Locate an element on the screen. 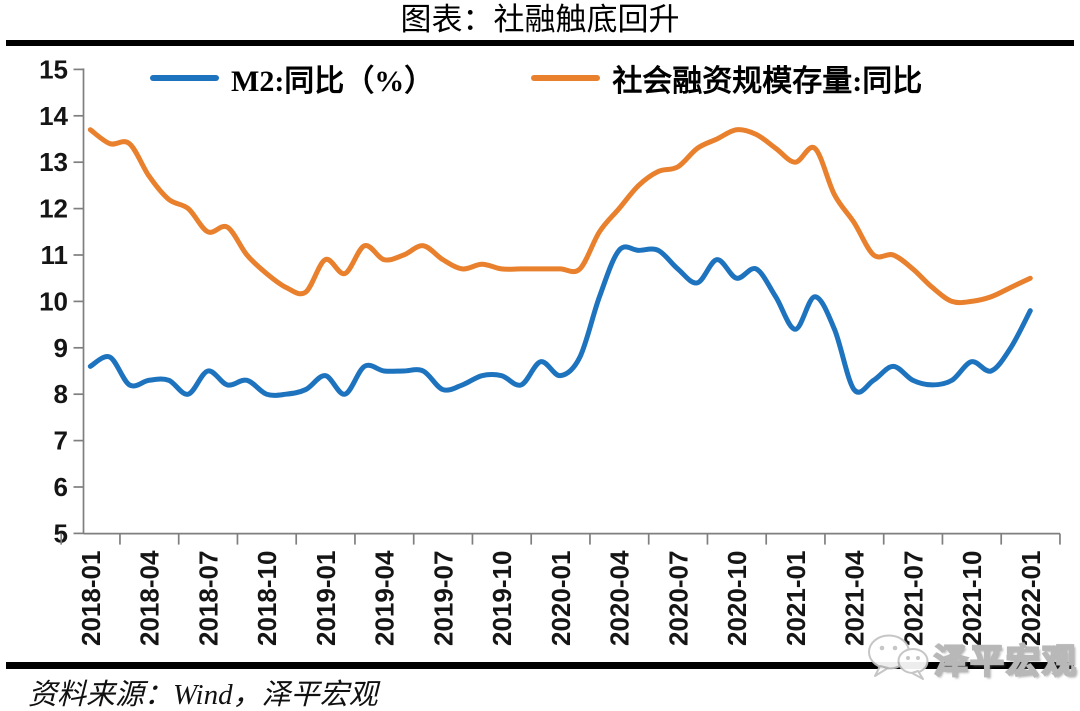 The width and height of the screenshot is (1080, 711). x-tick-label: 2019-10 is located at coordinates (502, 598).